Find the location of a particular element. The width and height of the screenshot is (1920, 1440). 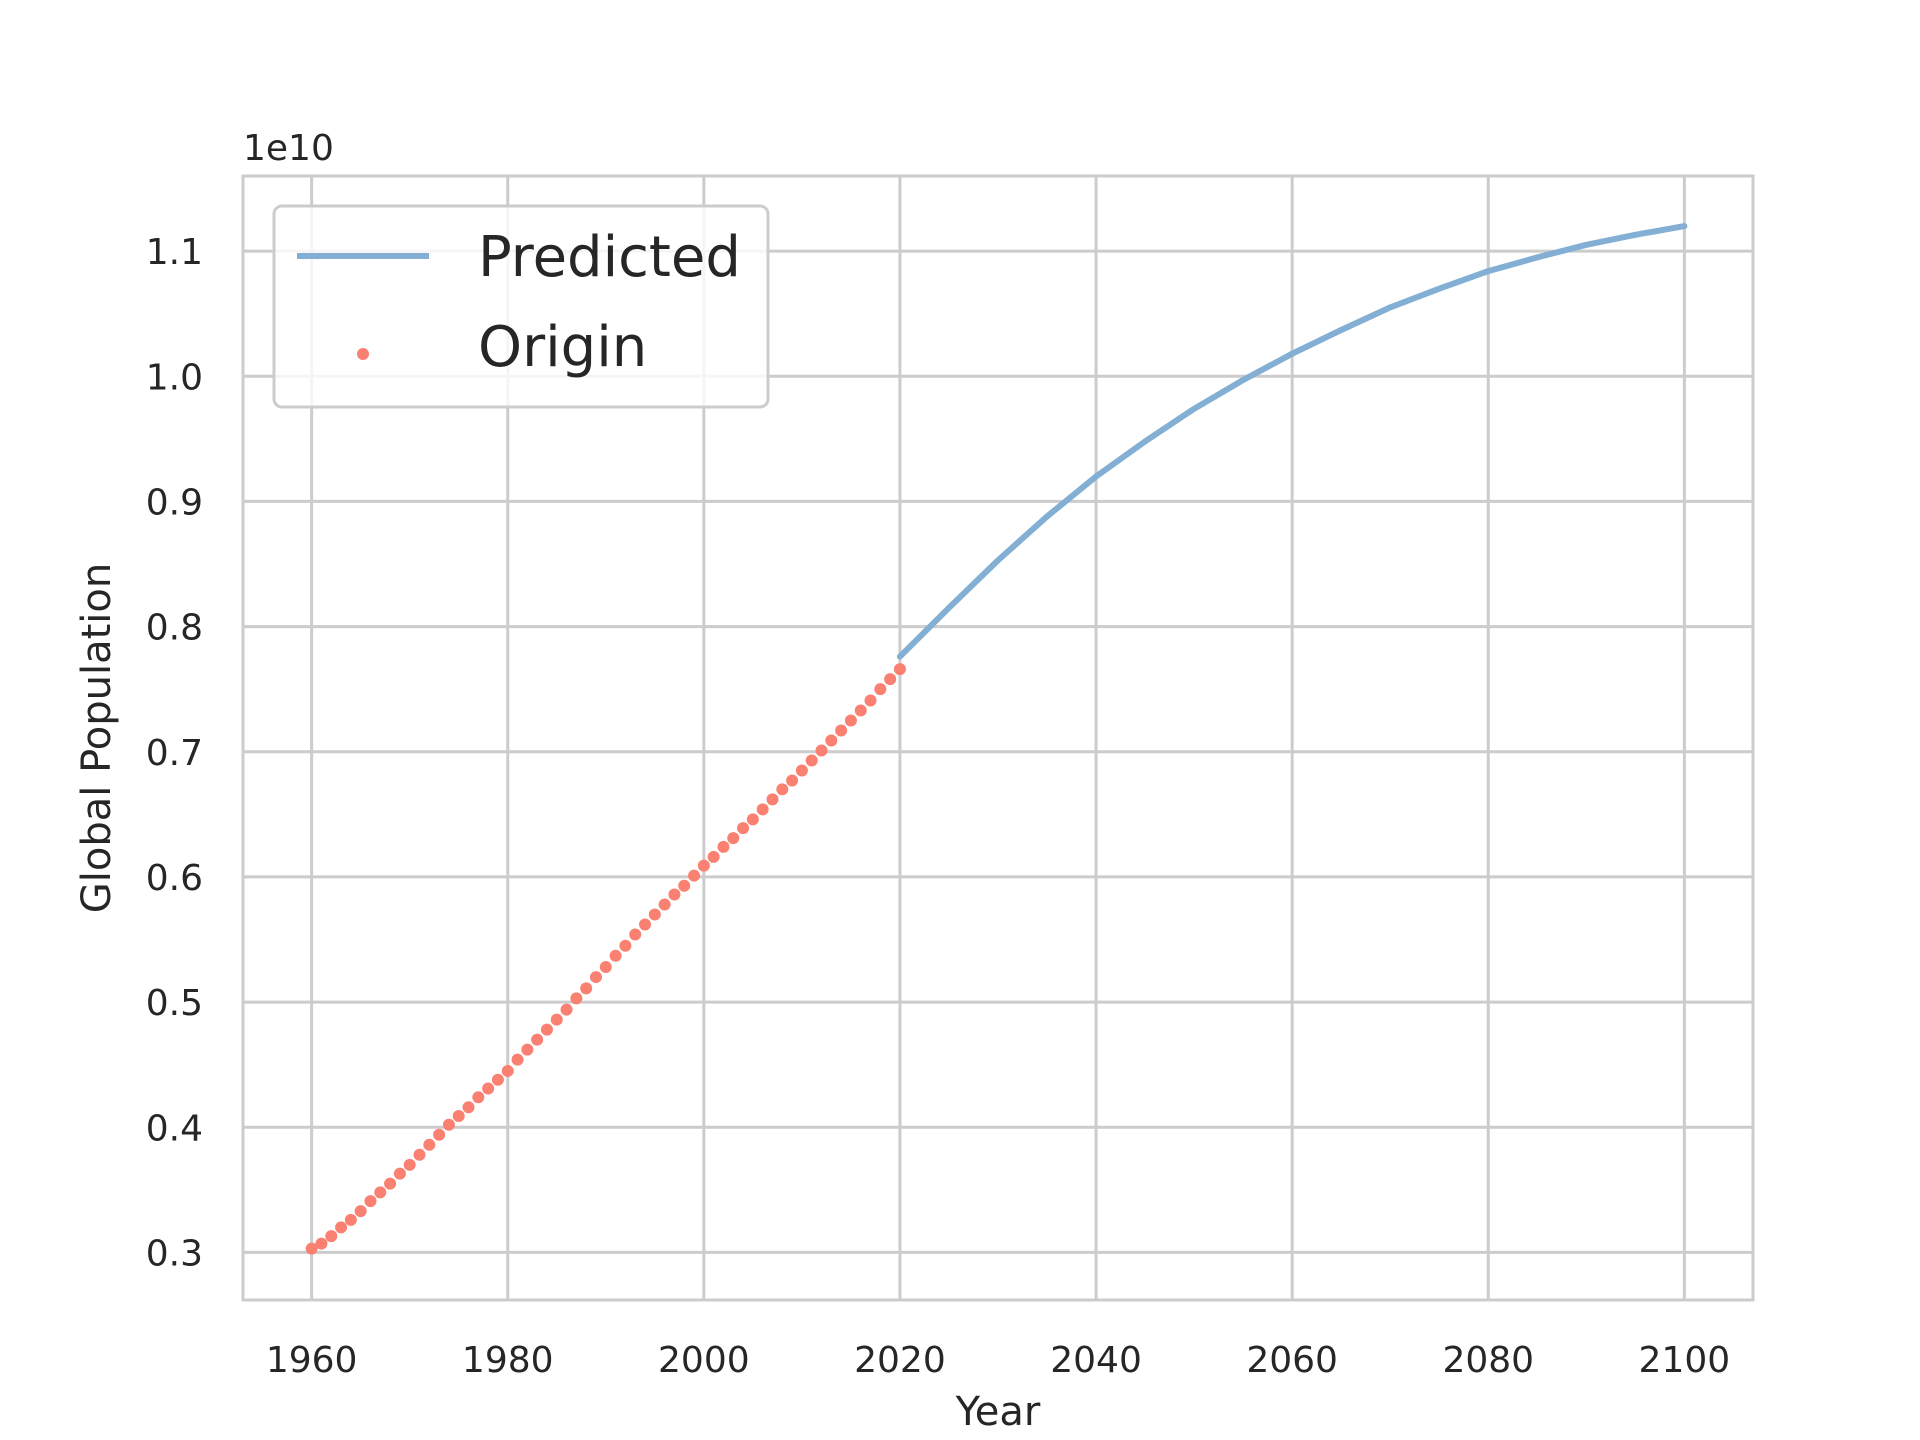

y-axis-label: Global Population is located at coordinates (97, 738).